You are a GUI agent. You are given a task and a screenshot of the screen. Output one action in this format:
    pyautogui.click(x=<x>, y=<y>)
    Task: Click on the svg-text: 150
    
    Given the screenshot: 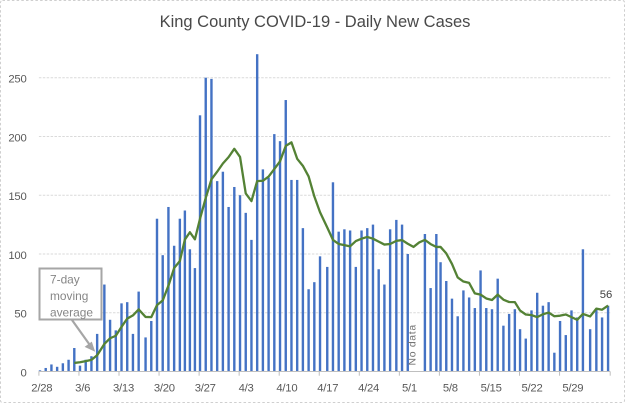 What is the action you would take?
    pyautogui.click(x=17, y=197)
    